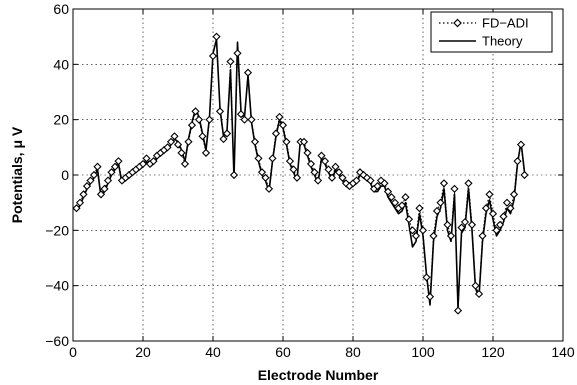 The width and height of the screenshot is (577, 385). Describe the element at coordinates (61, 64) in the screenshot. I see `y-tick-label: 40` at that location.